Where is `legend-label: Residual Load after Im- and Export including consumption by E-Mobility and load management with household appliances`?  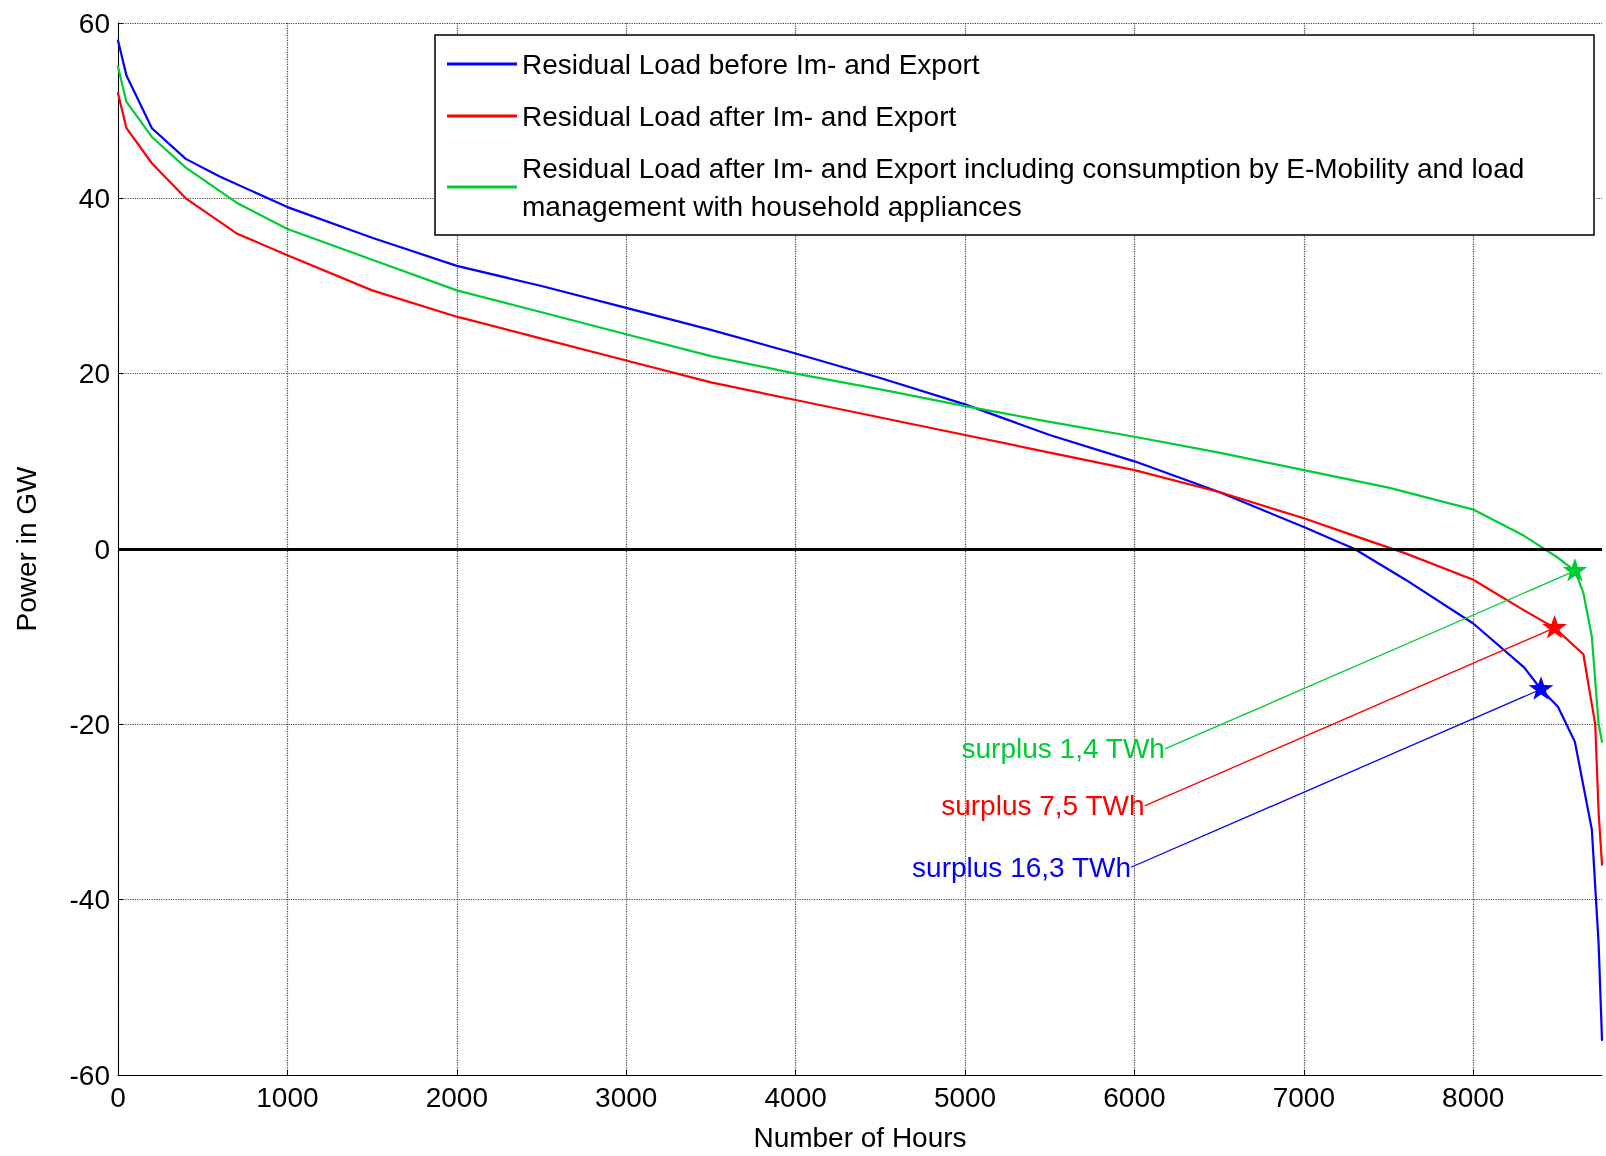
legend-label: Residual Load after Im- and Export including consumption by E-Mobility and load management with household appliances is located at coordinates (1027, 187).